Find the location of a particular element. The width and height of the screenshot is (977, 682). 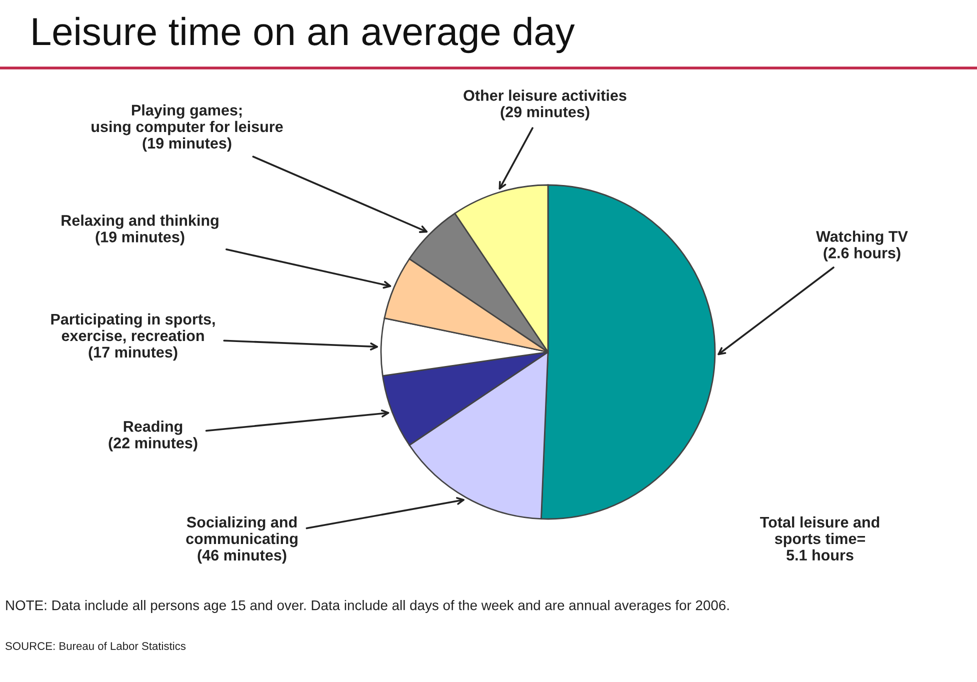

slice-label: Other leisure activities (29 minutes) is located at coordinates (545, 105).